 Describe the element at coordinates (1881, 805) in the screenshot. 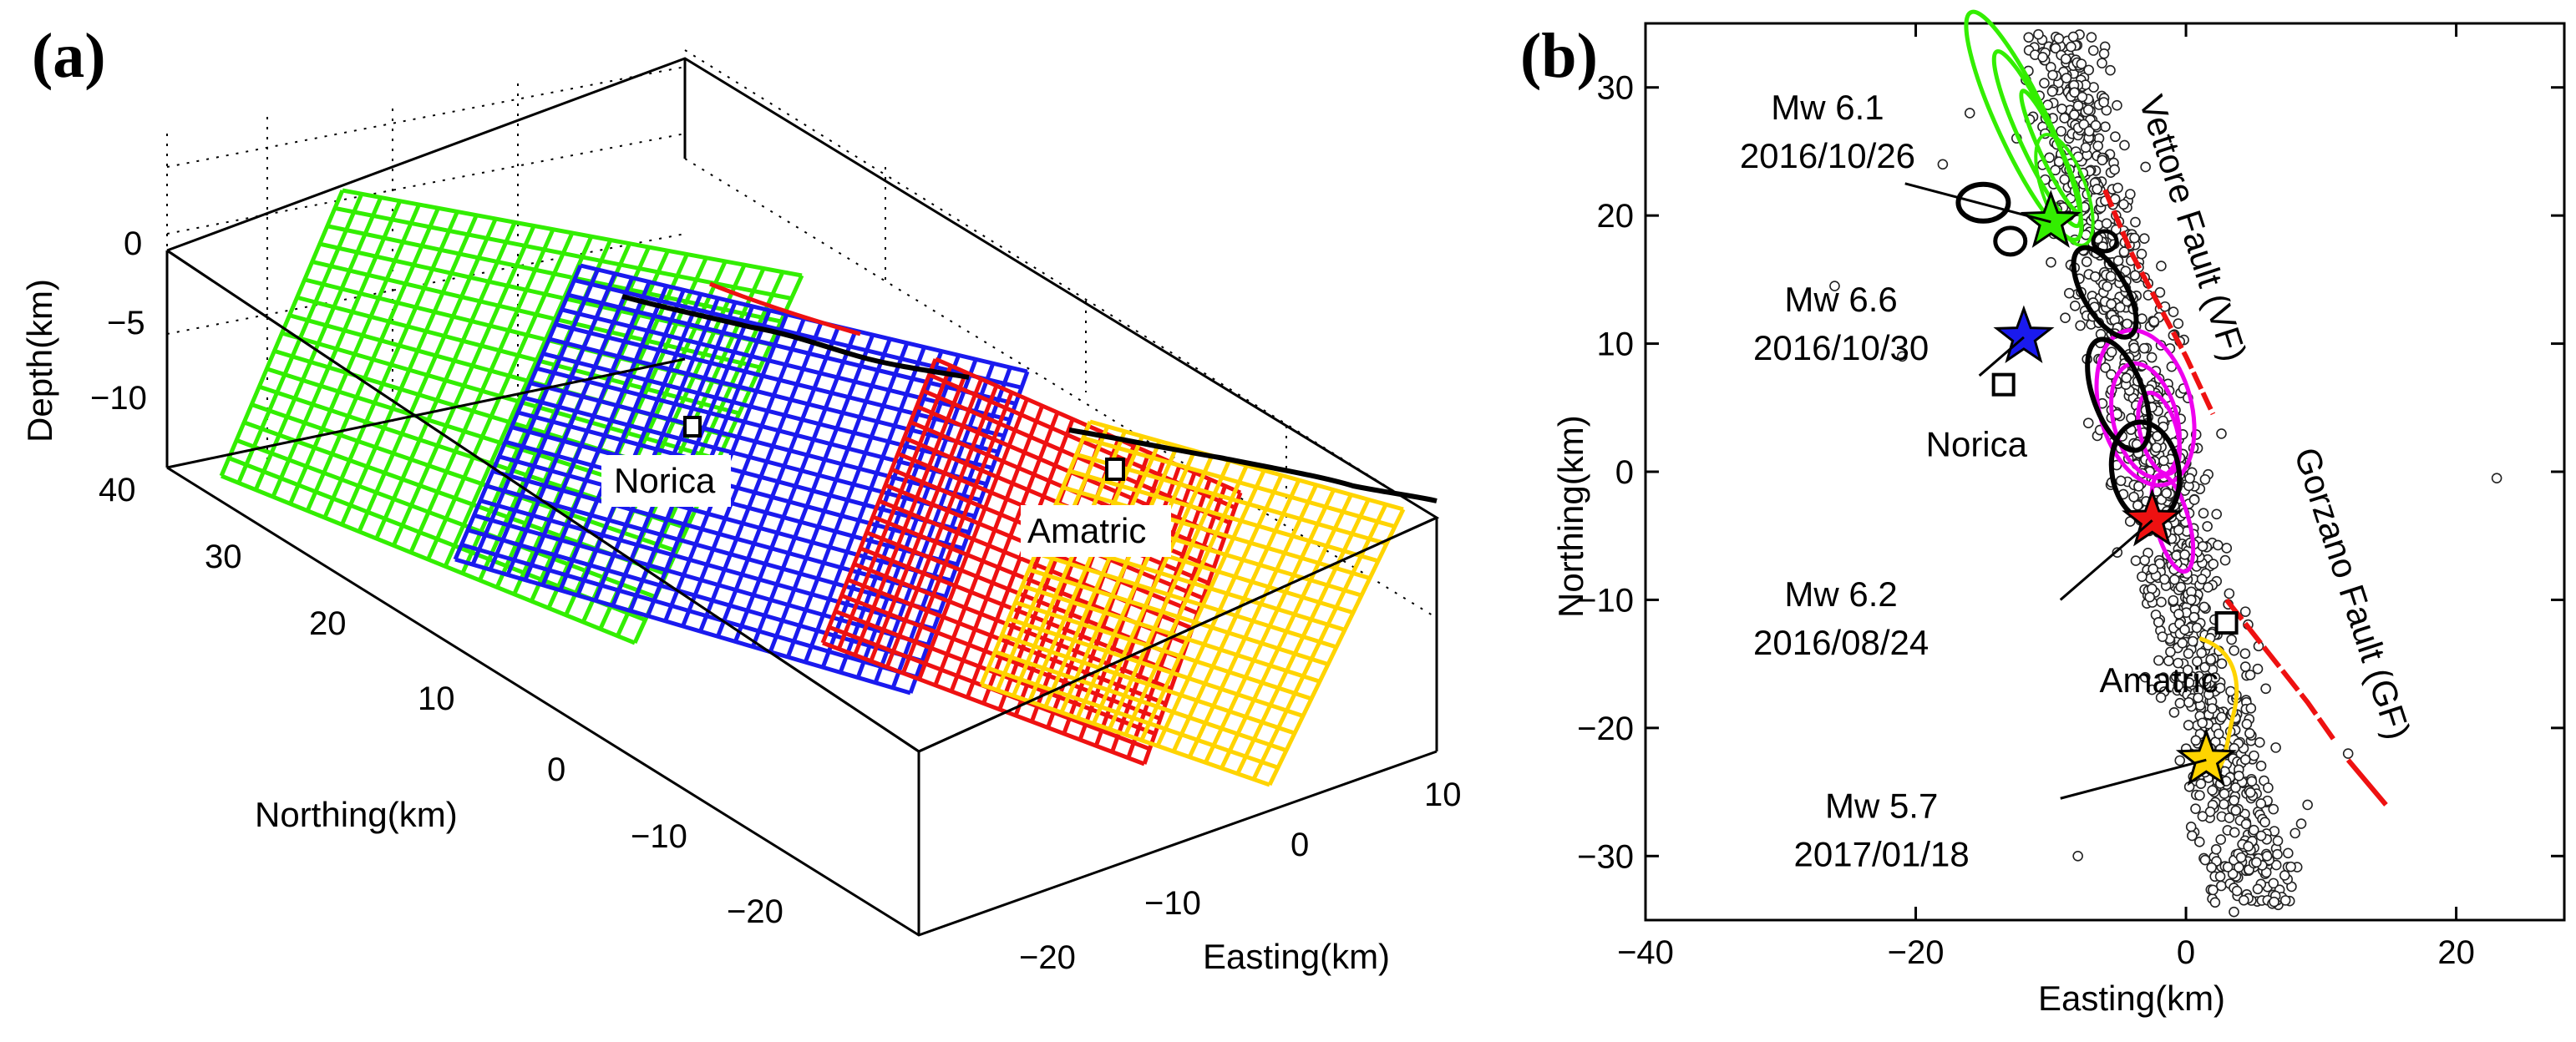

I see `event-magnitude: Mw 5.7` at that location.